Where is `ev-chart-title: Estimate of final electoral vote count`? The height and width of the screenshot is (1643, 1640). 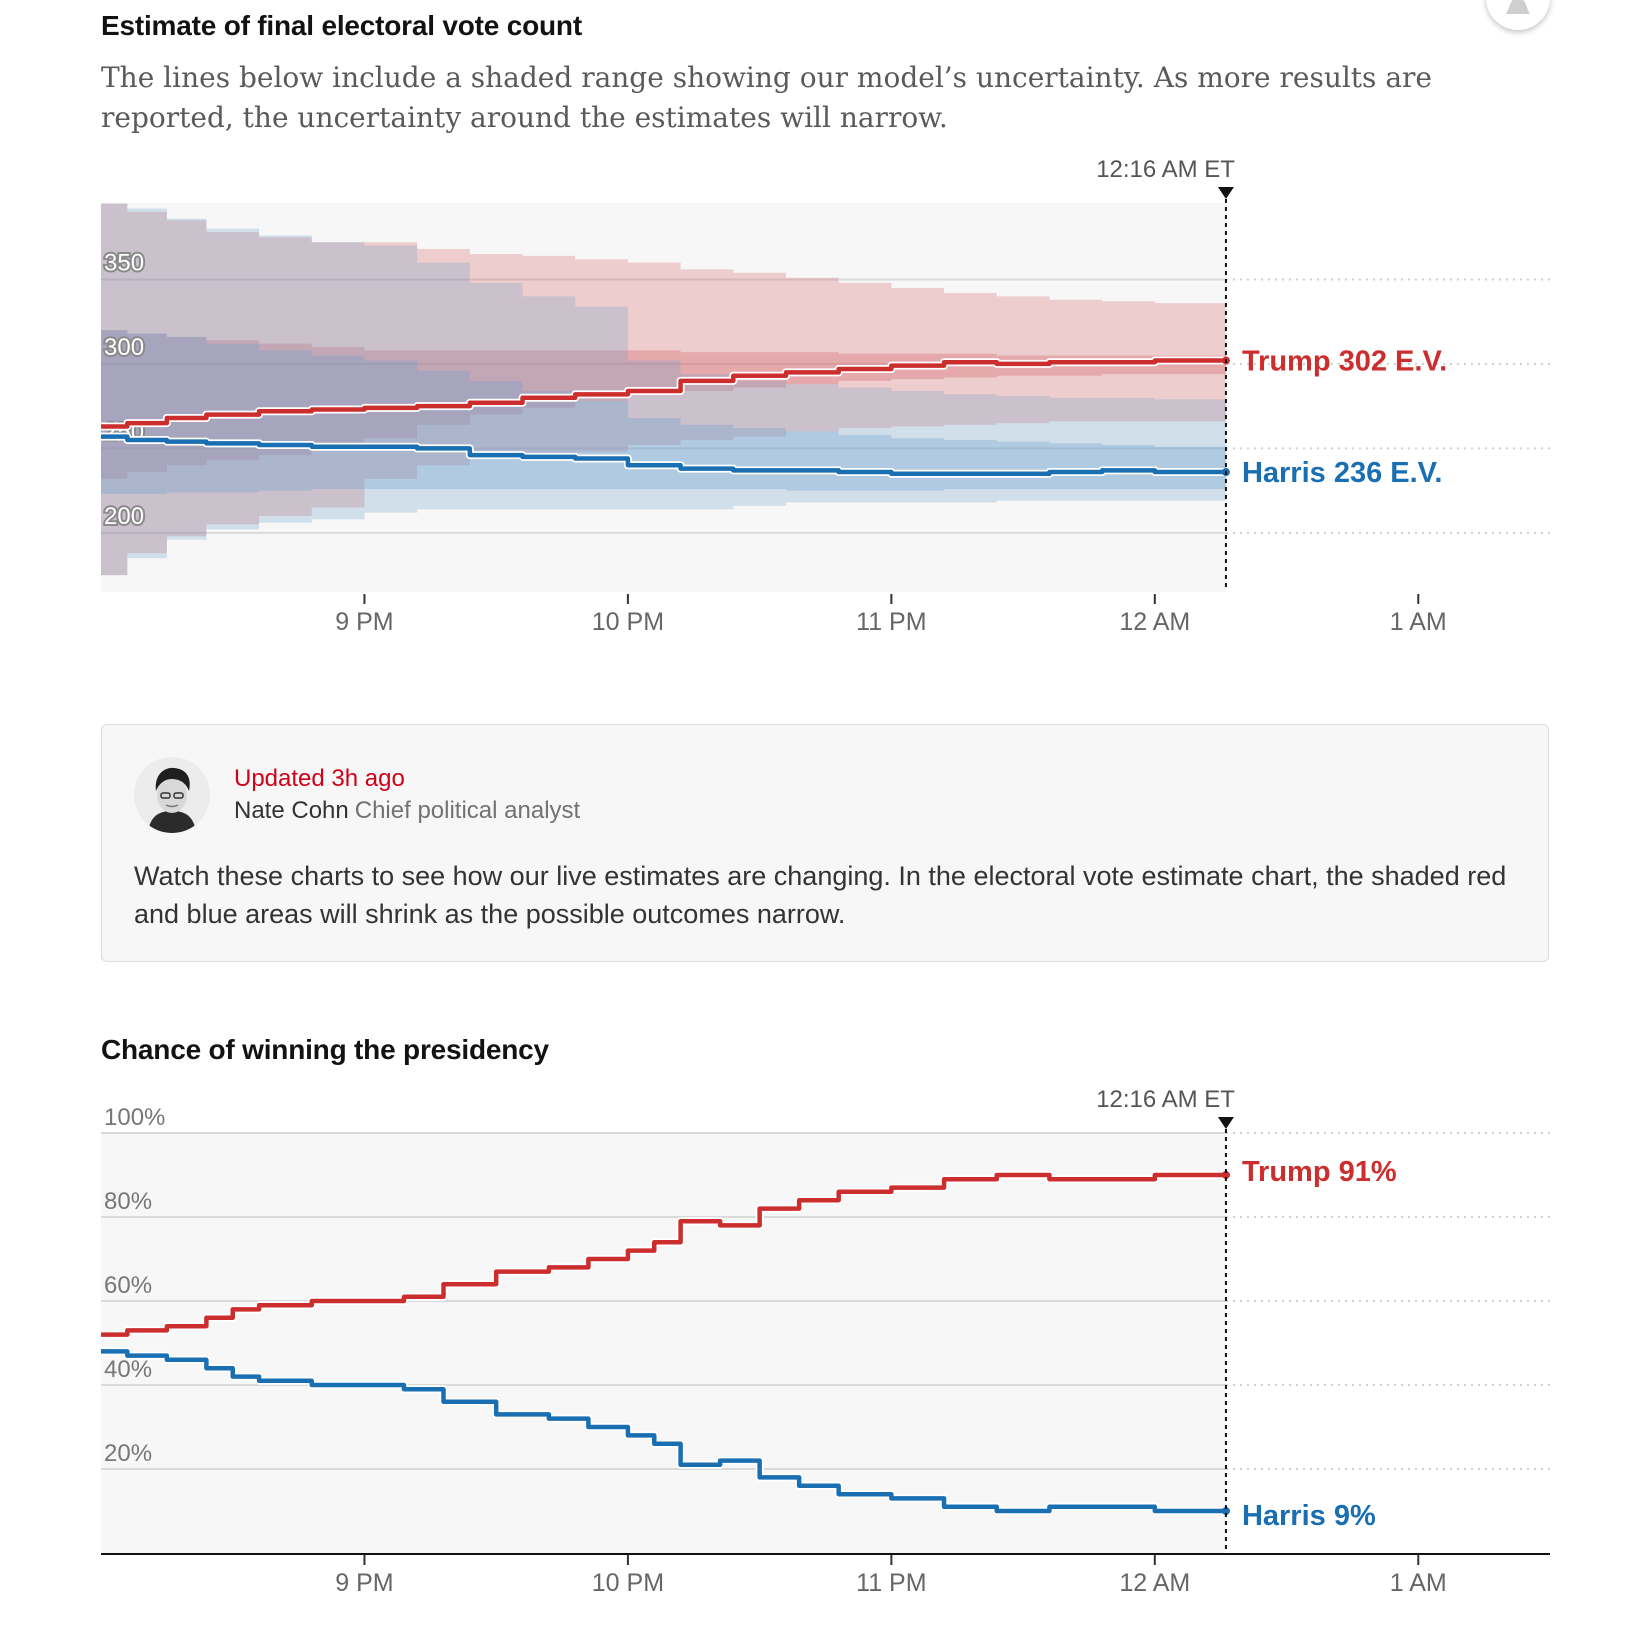
ev-chart-title: Estimate of final electoral vote count is located at coordinates (341, 25).